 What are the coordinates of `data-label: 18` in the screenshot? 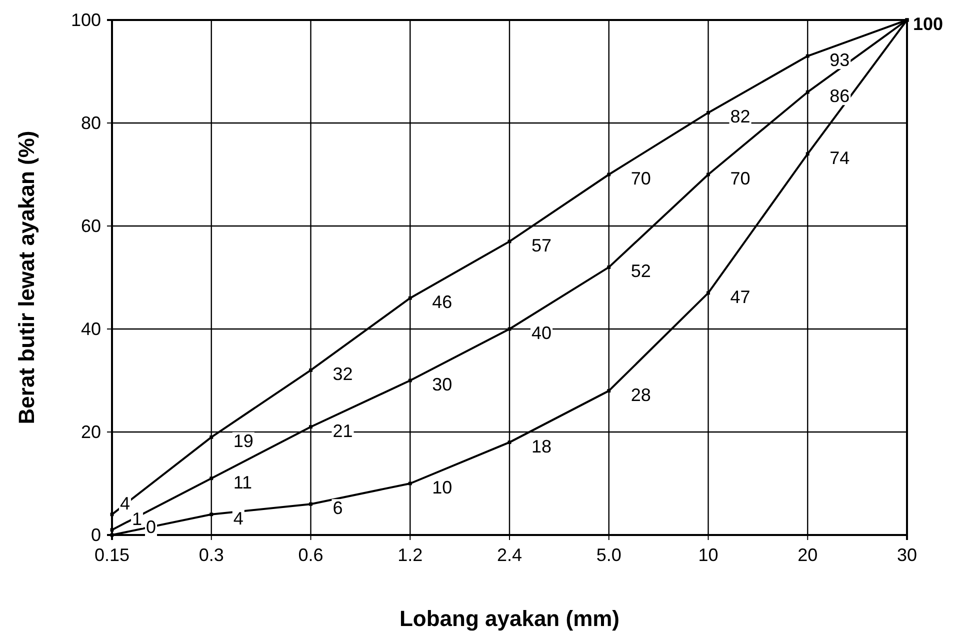 It's located at (542, 446).